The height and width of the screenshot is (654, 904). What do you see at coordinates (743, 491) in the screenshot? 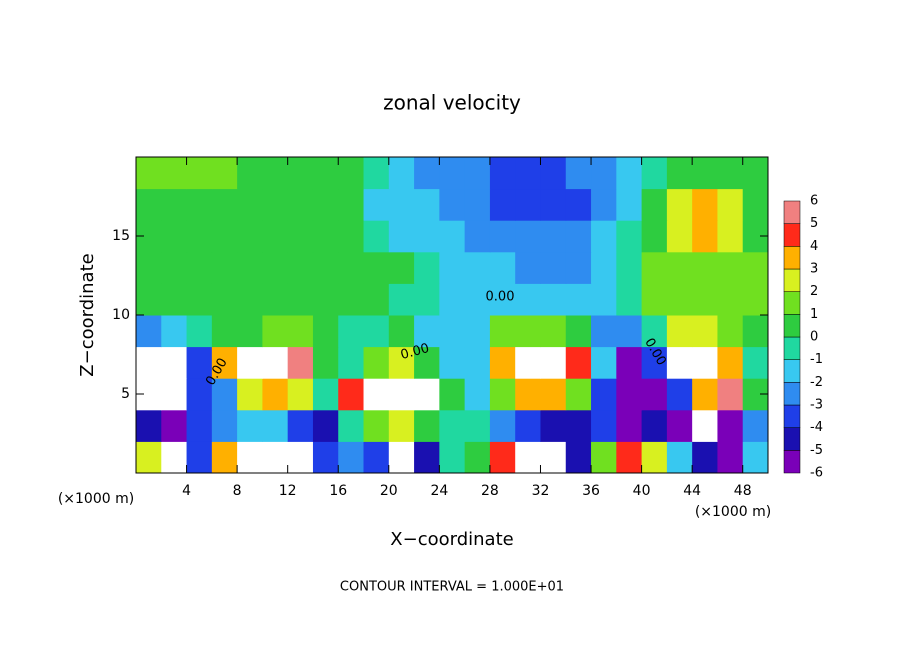
I see `x-tick-label: 48` at bounding box center [743, 491].